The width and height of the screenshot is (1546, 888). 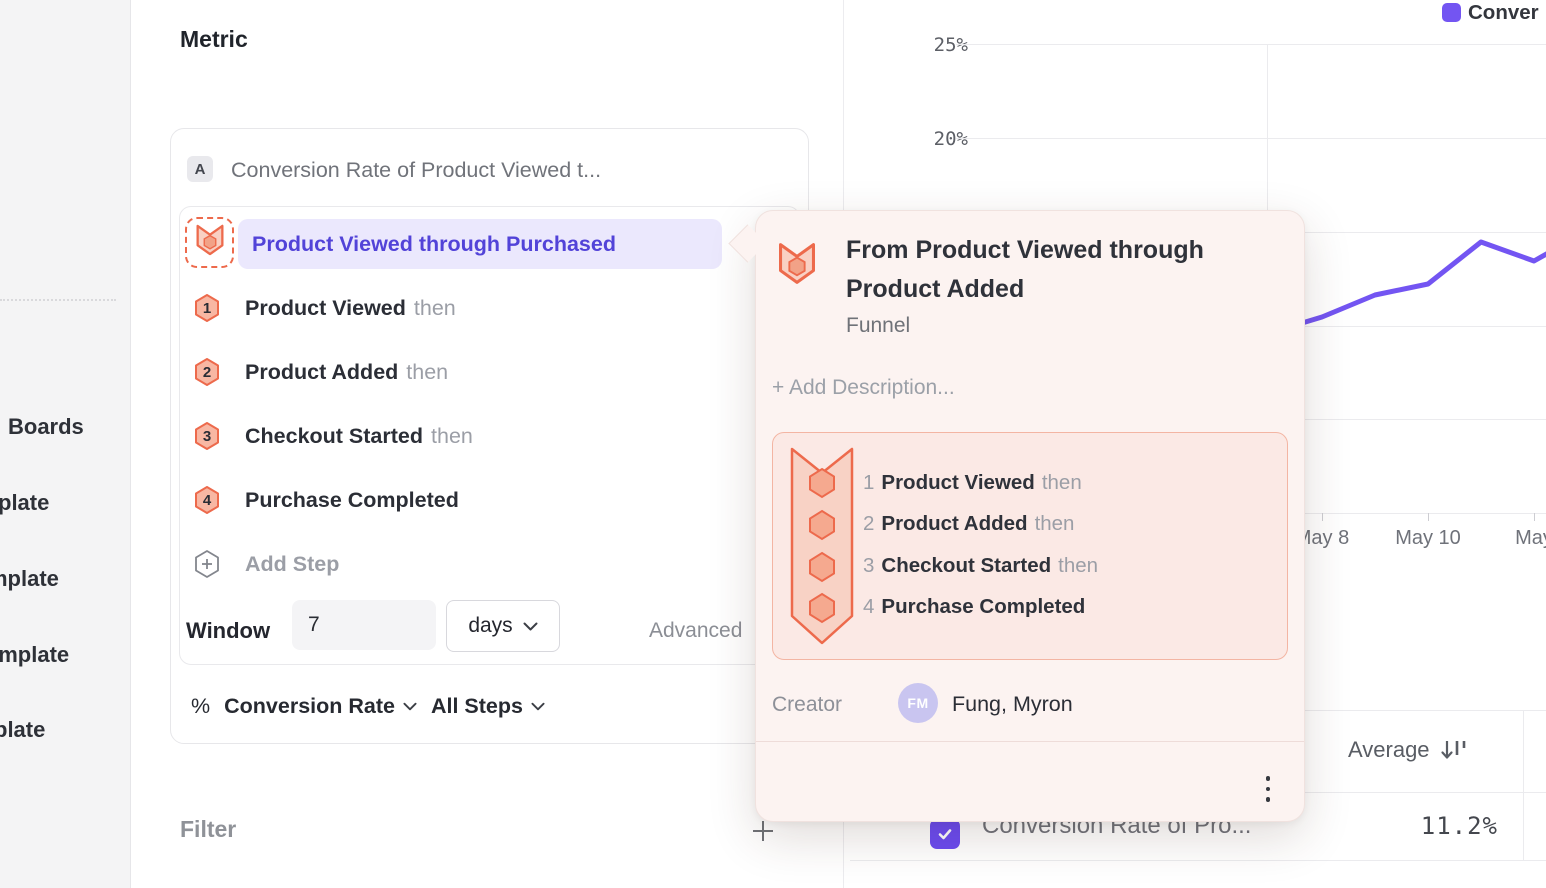 I want to click on popover-step-3: 3 Checkout Started then, so click(x=981, y=565).